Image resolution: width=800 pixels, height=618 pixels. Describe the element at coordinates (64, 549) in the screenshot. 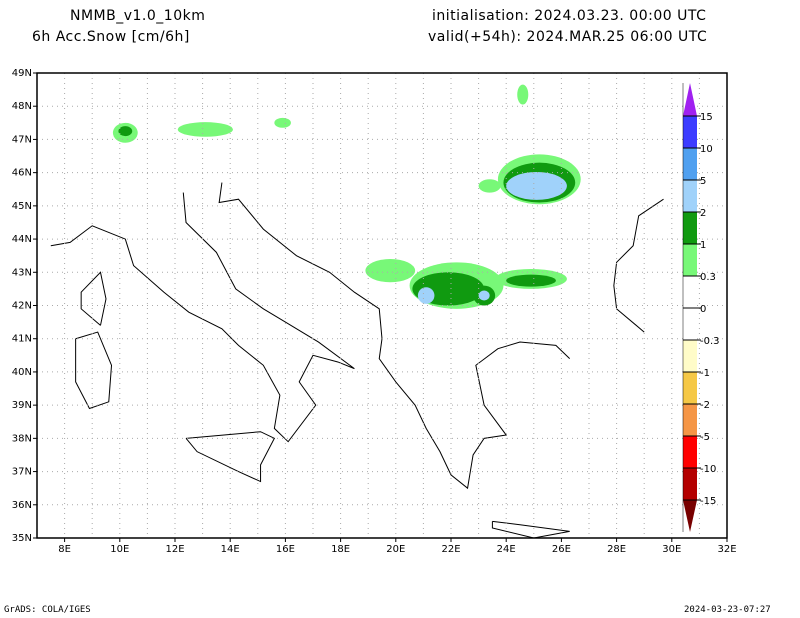

I see `lon-tick-label: 8E` at that location.